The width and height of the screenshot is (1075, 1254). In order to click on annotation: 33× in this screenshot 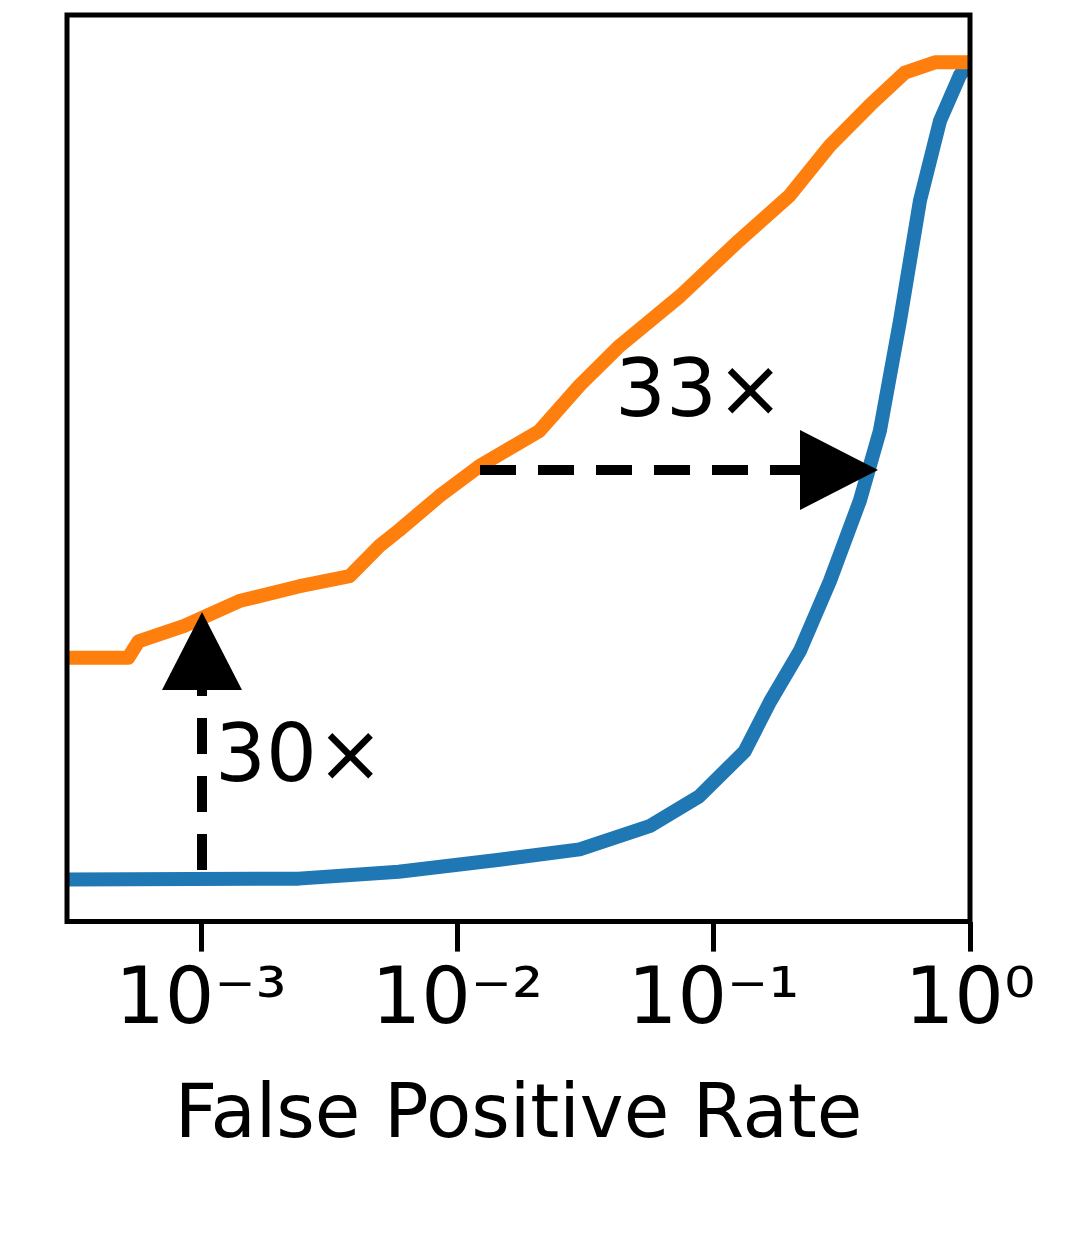, I will do `click(699, 388)`.